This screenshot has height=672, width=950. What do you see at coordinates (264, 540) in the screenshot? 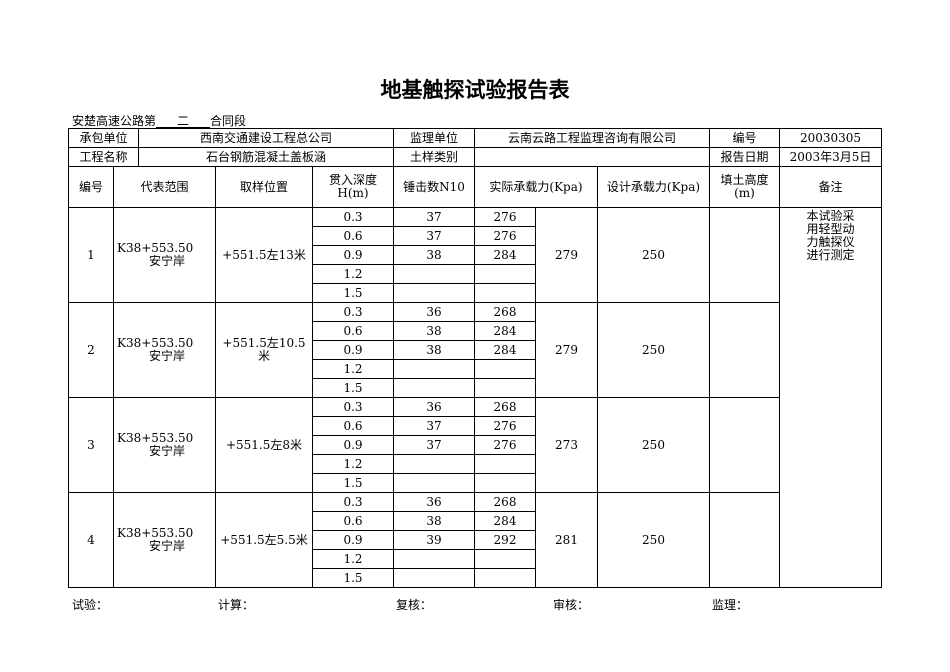
I see `group-location: +551.5左5.5米` at bounding box center [264, 540].